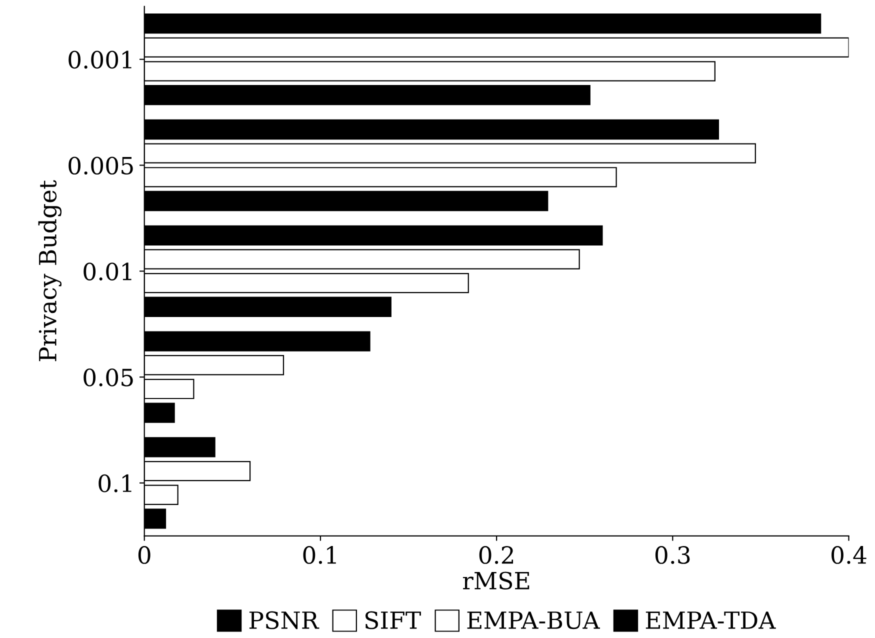 Image resolution: width=875 pixels, height=638 pixels. I want to click on y-axis-title: Privacy Budget, so click(50, 271).